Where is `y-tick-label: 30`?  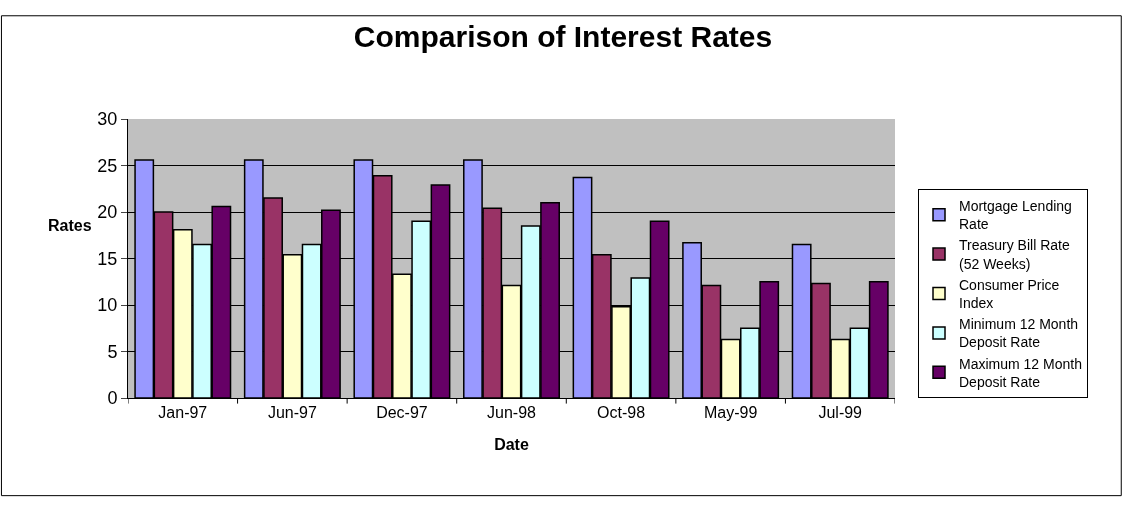 y-tick-label: 30 is located at coordinates (107, 119).